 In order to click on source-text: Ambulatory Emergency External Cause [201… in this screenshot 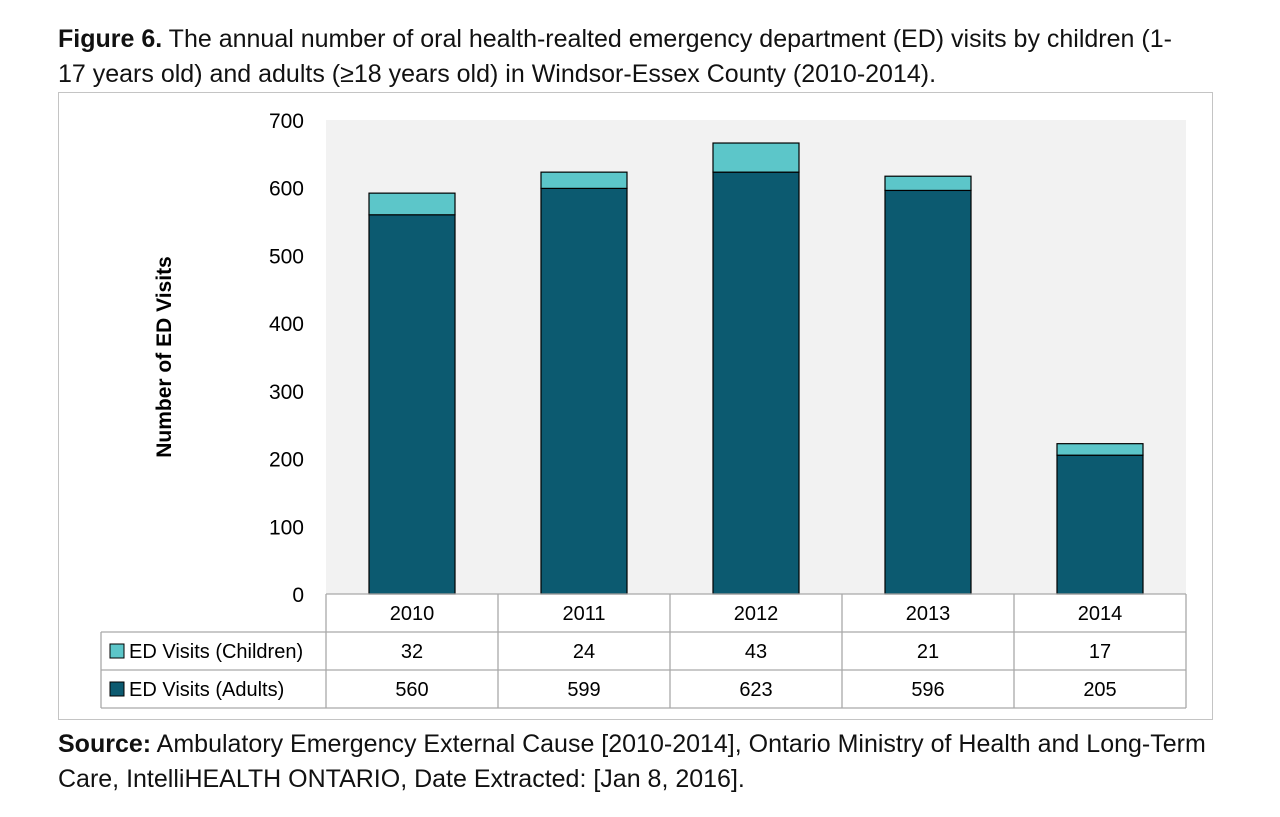, I will do `click(632, 761)`.